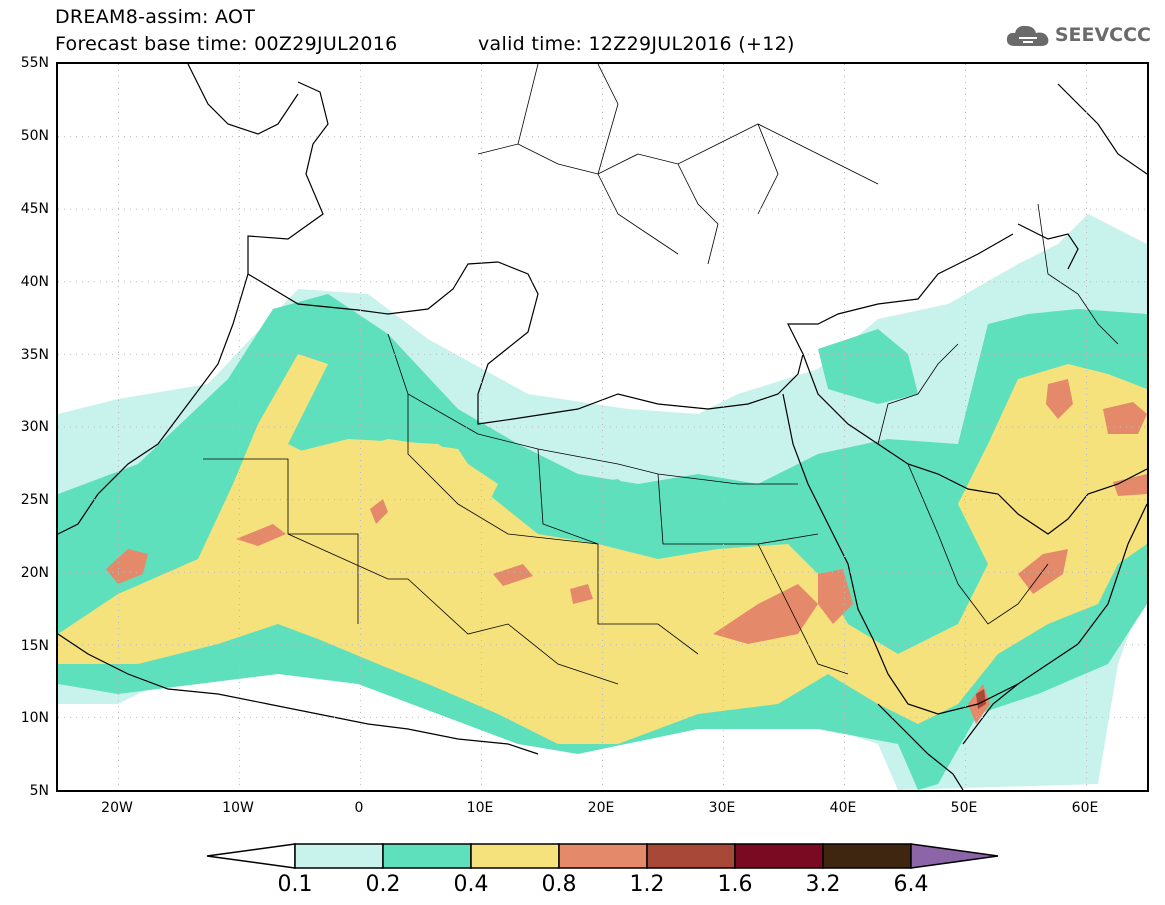 The height and width of the screenshot is (905, 1165). What do you see at coordinates (295, 884) in the screenshot?
I see `colorbar-label-0.1: 0.1` at bounding box center [295, 884].